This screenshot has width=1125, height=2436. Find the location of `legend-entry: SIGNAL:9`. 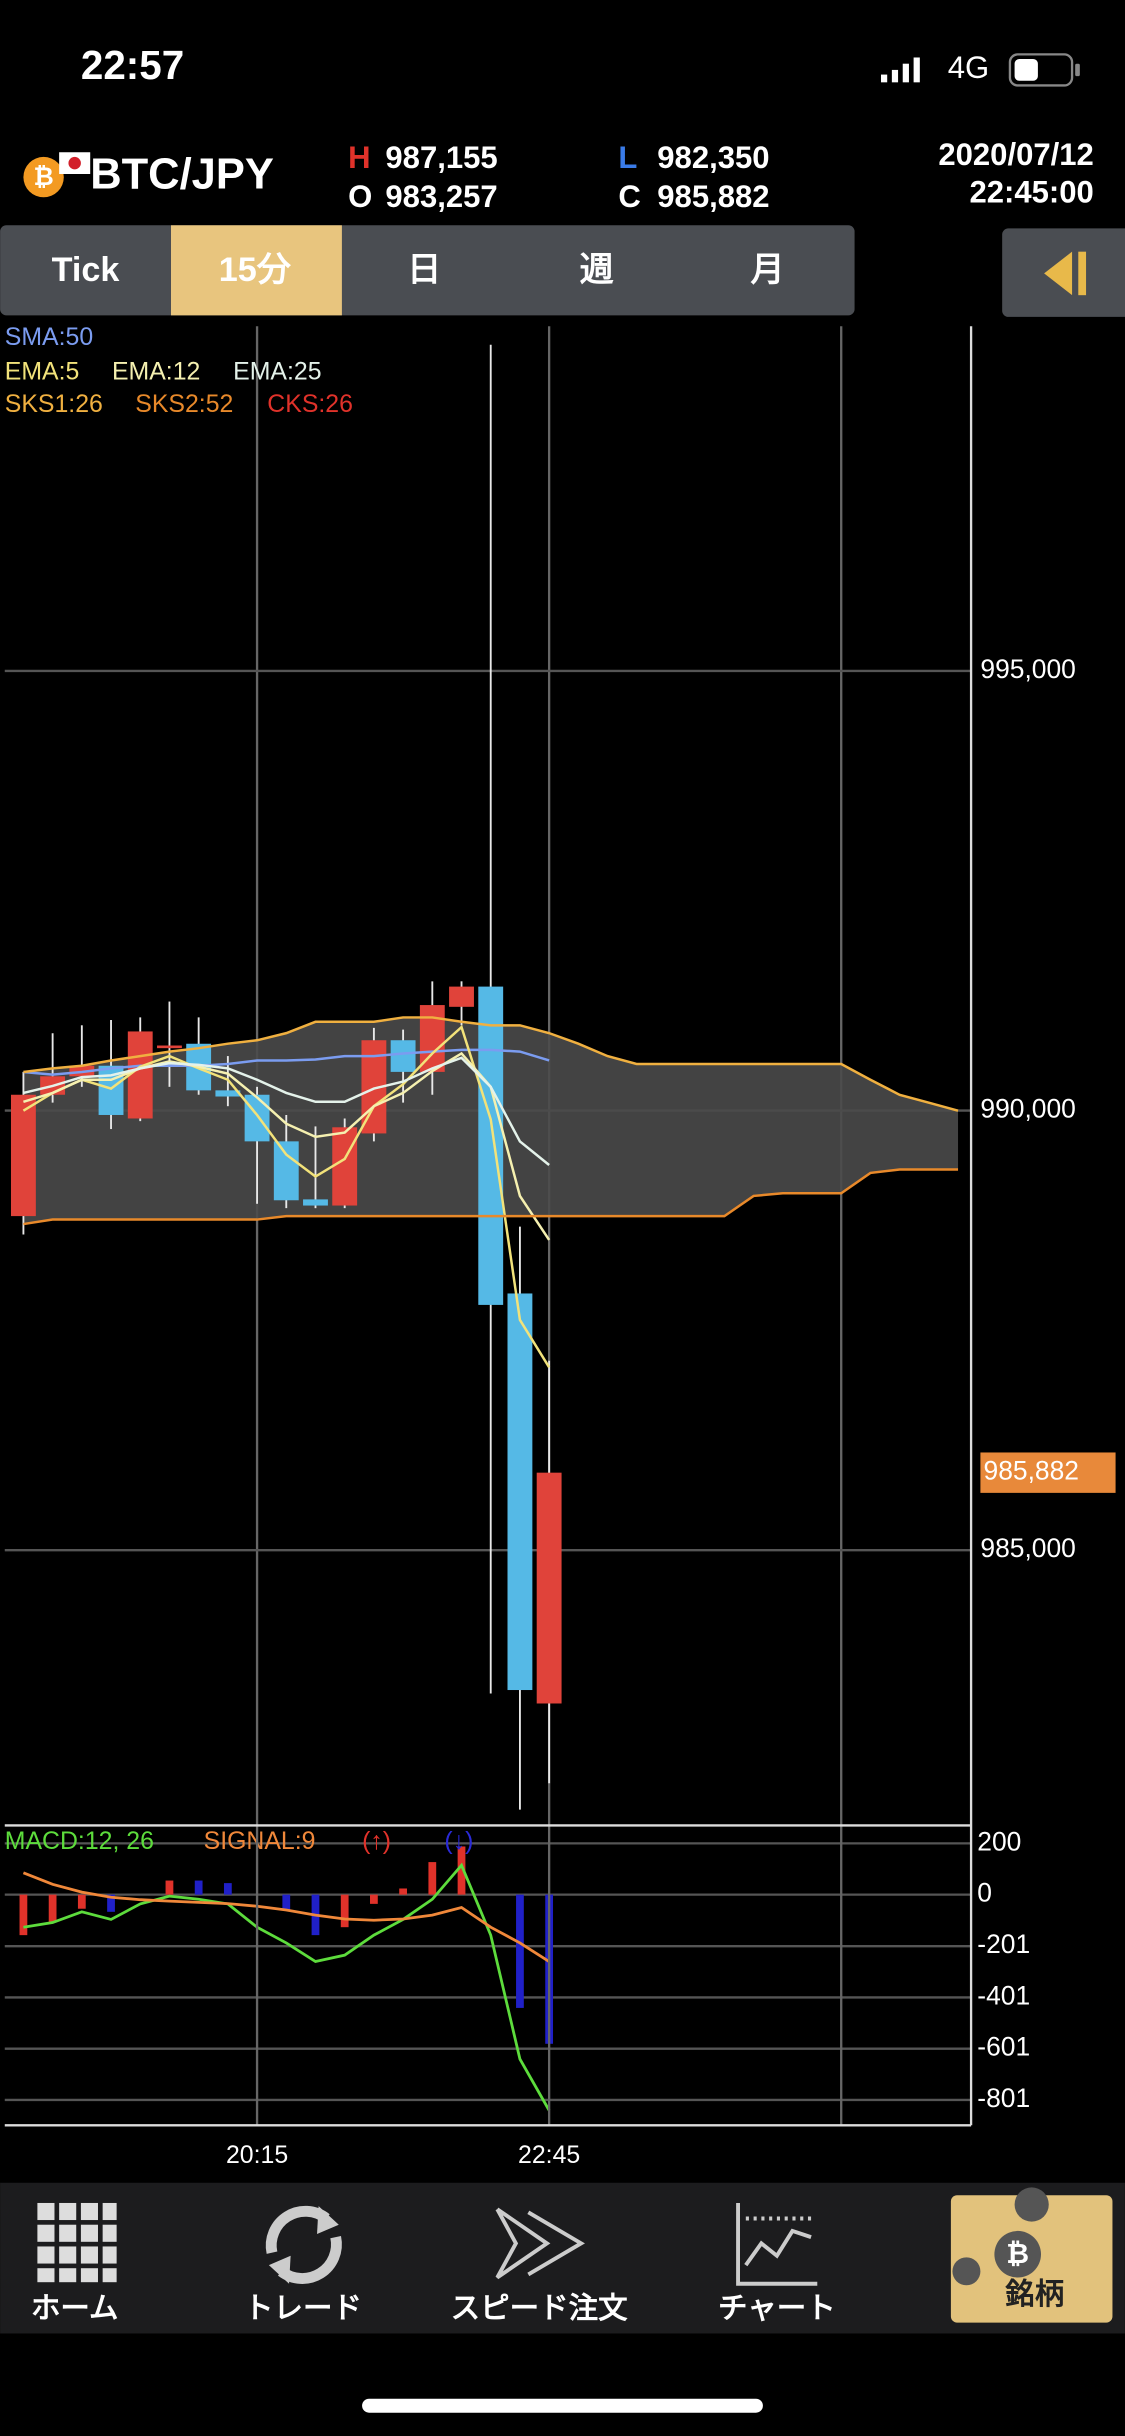

legend-entry: SIGNAL:9 is located at coordinates (260, 1841).